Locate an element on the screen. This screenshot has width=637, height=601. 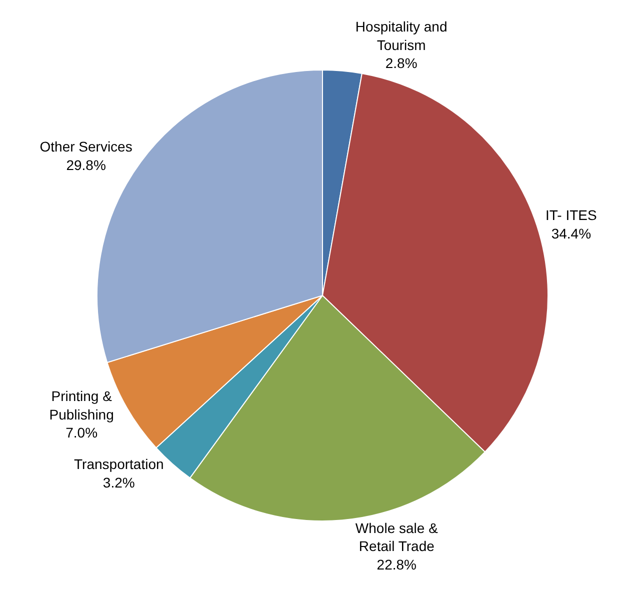
data-label: 34.4% is located at coordinates (571, 233).